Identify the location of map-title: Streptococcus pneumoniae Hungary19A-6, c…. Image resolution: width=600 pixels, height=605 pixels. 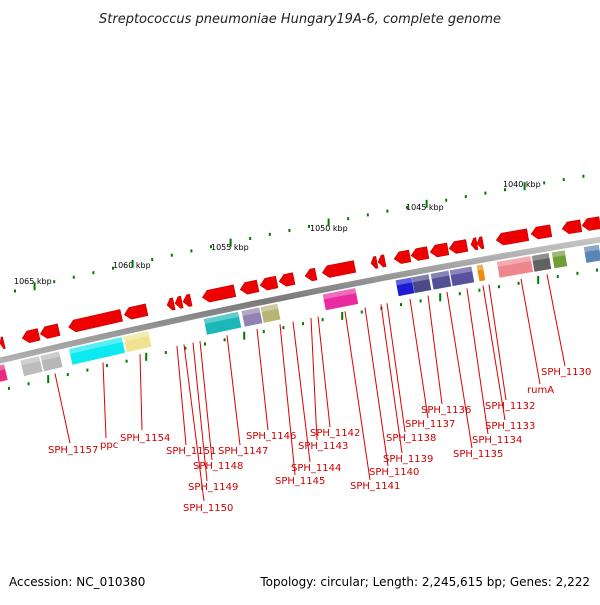
(300, 19).